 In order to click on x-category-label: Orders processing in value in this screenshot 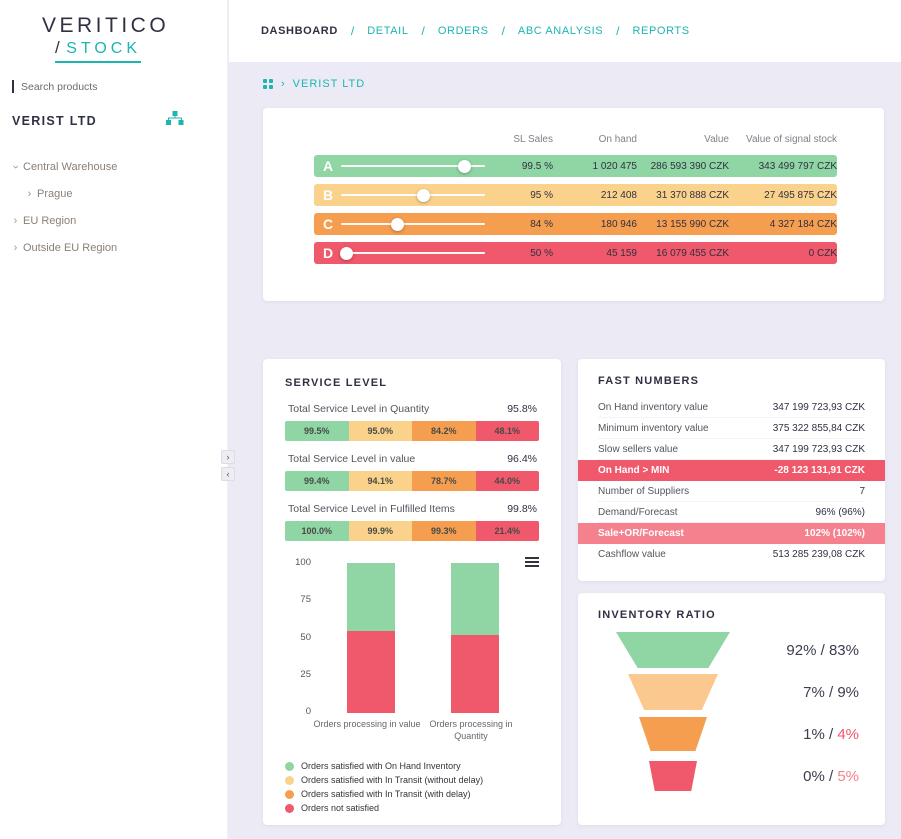, I will do `click(367, 724)`.